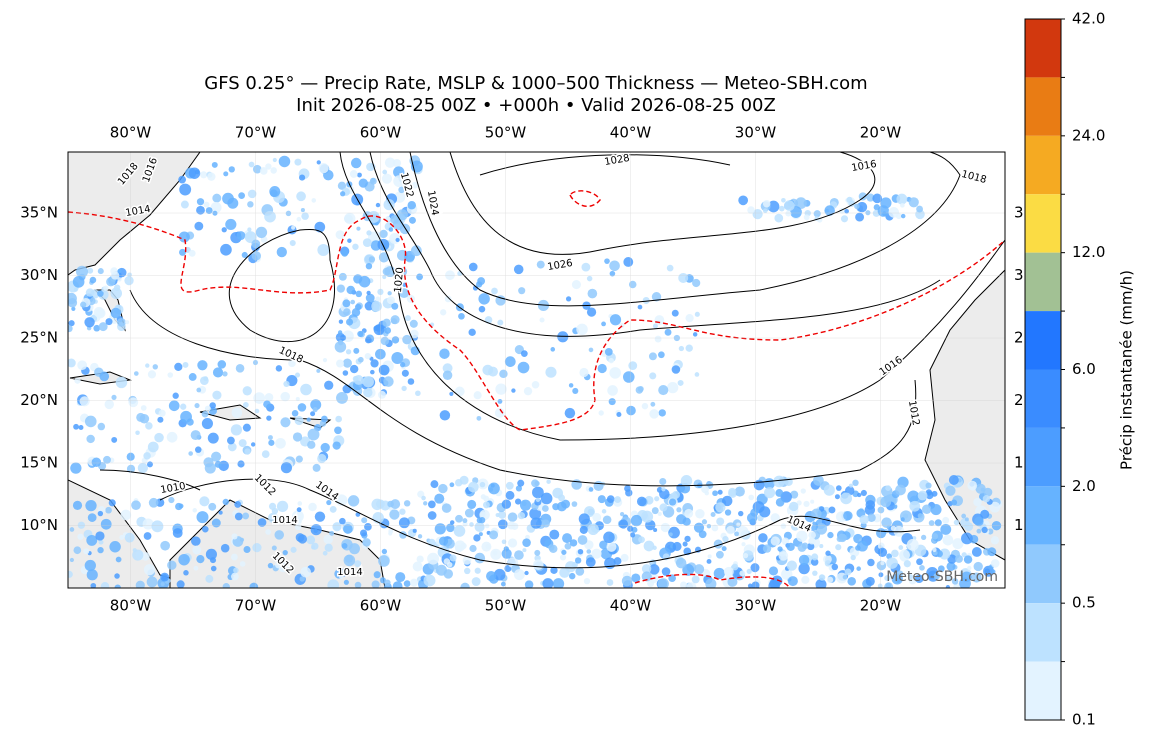  What do you see at coordinates (399, 280) in the screenshot?
I see `contour-label: 1020` at bounding box center [399, 280].